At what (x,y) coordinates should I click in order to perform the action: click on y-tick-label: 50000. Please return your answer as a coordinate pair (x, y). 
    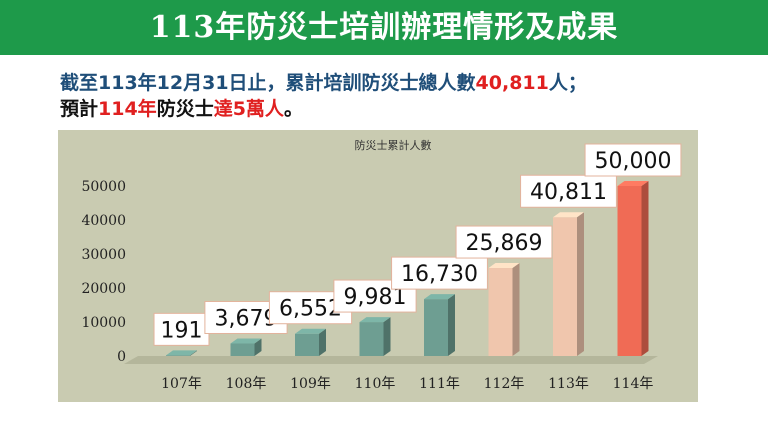
    Looking at the image, I should click on (103, 187).